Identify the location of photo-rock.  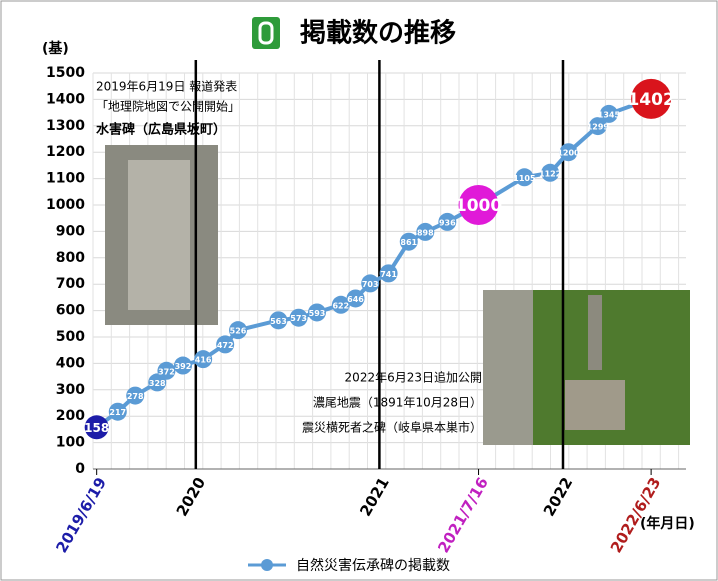
(595, 405).